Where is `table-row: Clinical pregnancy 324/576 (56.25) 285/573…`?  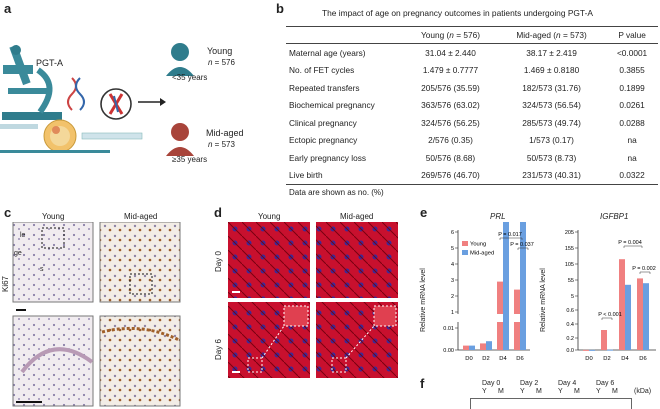
table-row: Clinical pregnancy 324/576 (56.25) 285/573… is located at coordinates (467, 122).